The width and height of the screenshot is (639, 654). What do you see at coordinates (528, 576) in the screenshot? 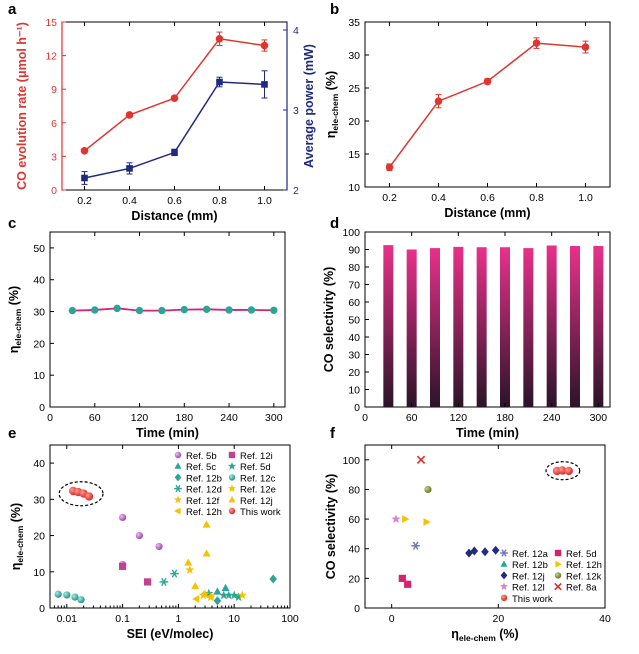
I see `legend-label: Ref. 12j` at bounding box center [528, 576].